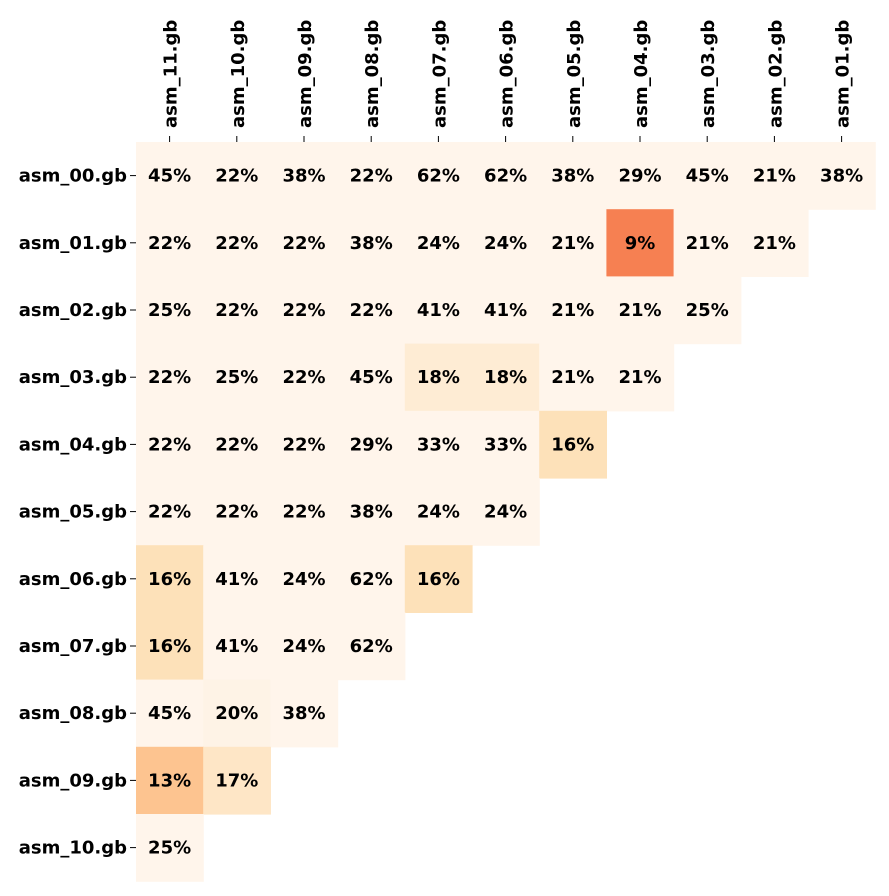  What do you see at coordinates (236, 780) in the screenshot?
I see `cell-value-label: 17%` at bounding box center [236, 780].